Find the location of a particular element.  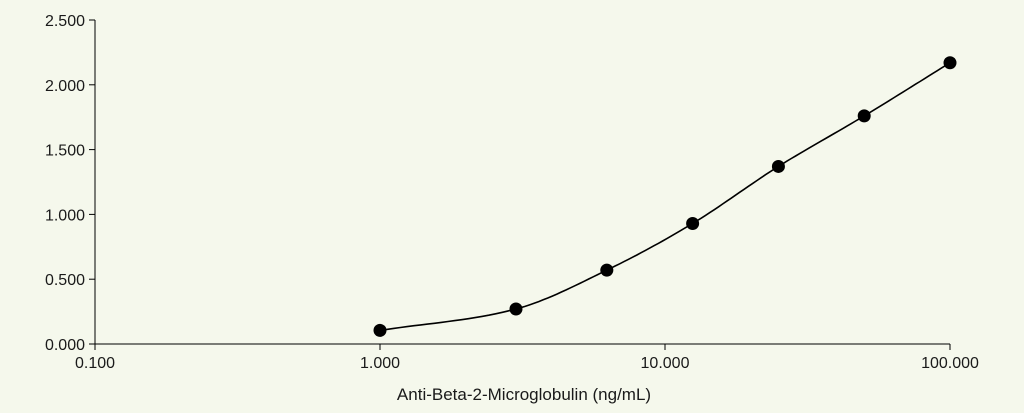

x-tick-label: 1.000 is located at coordinates (380, 363).